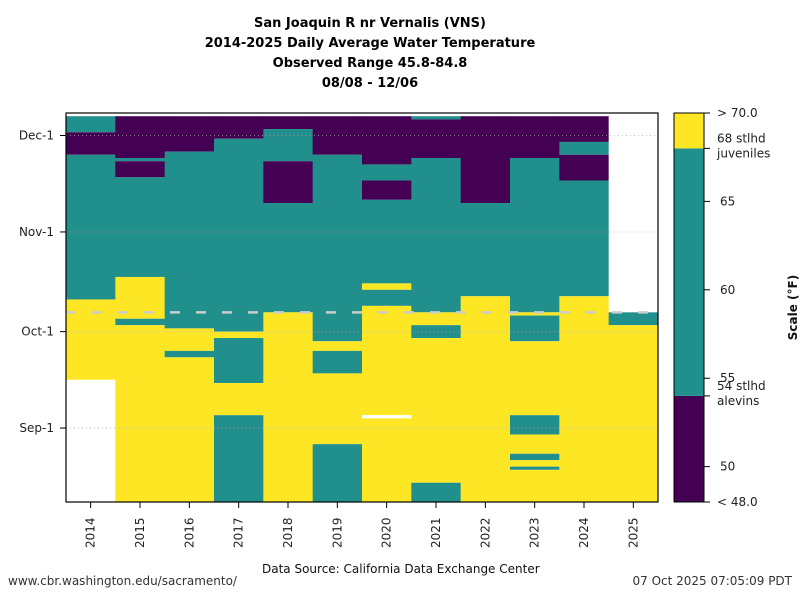  I want to click on colorbar-threshold-label: 54 stlhd, so click(741, 386).